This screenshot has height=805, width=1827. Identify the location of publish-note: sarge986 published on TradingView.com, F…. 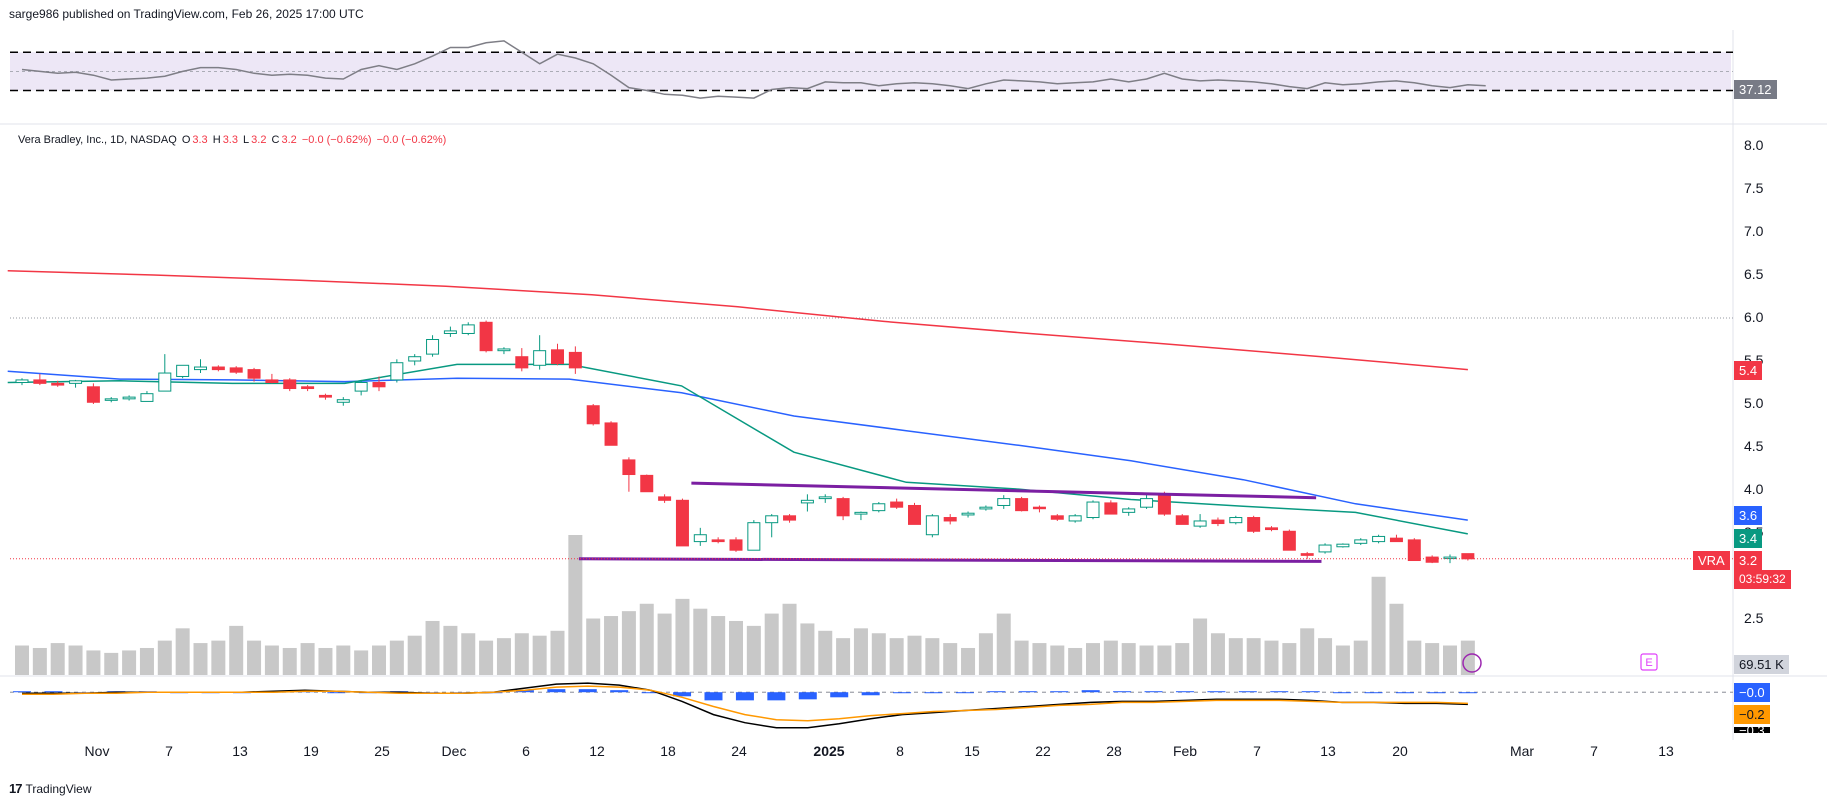
(186, 14).